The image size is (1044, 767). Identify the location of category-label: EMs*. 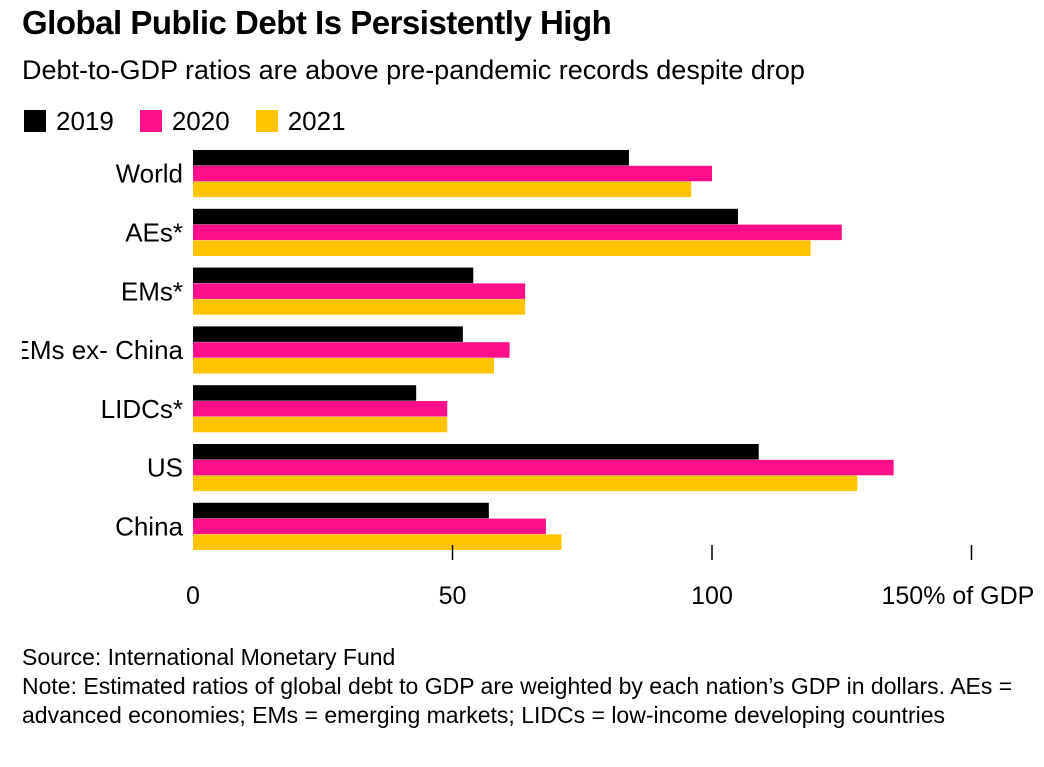
(152, 291).